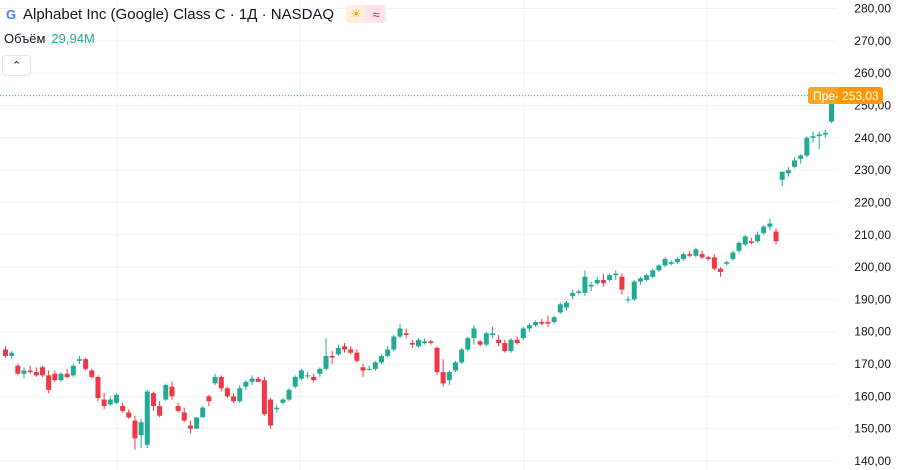 The image size is (900, 470). I want to click on y-tick-label: 190,00, so click(872, 299).